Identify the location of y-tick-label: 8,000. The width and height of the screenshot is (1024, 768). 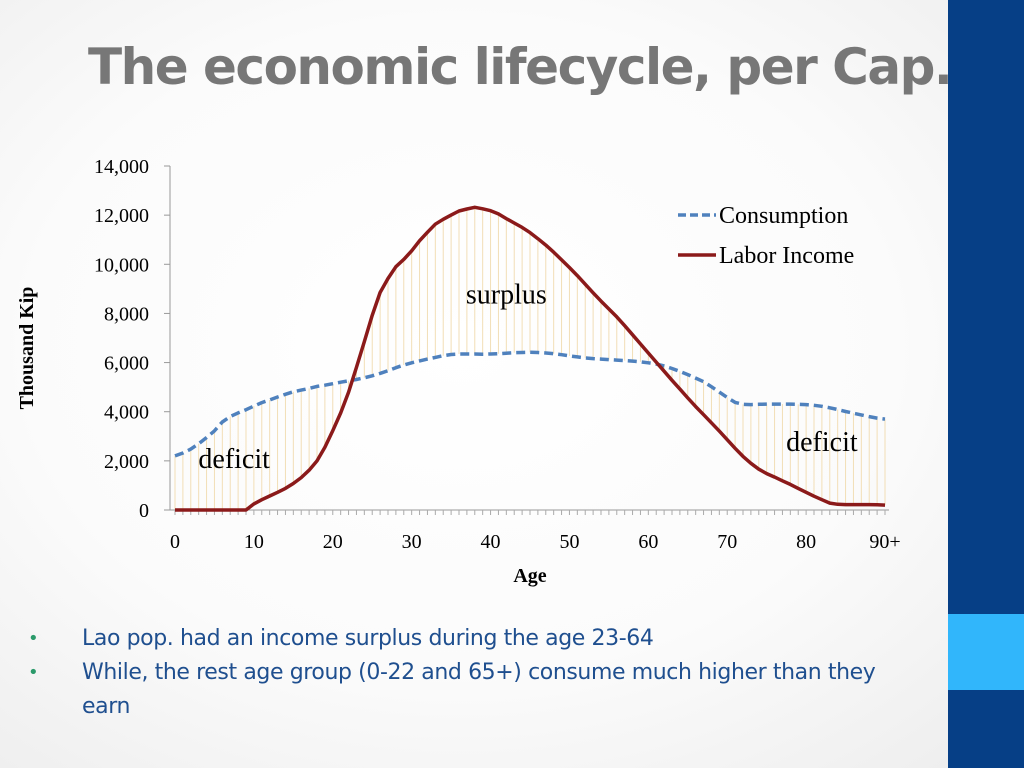
(126, 314).